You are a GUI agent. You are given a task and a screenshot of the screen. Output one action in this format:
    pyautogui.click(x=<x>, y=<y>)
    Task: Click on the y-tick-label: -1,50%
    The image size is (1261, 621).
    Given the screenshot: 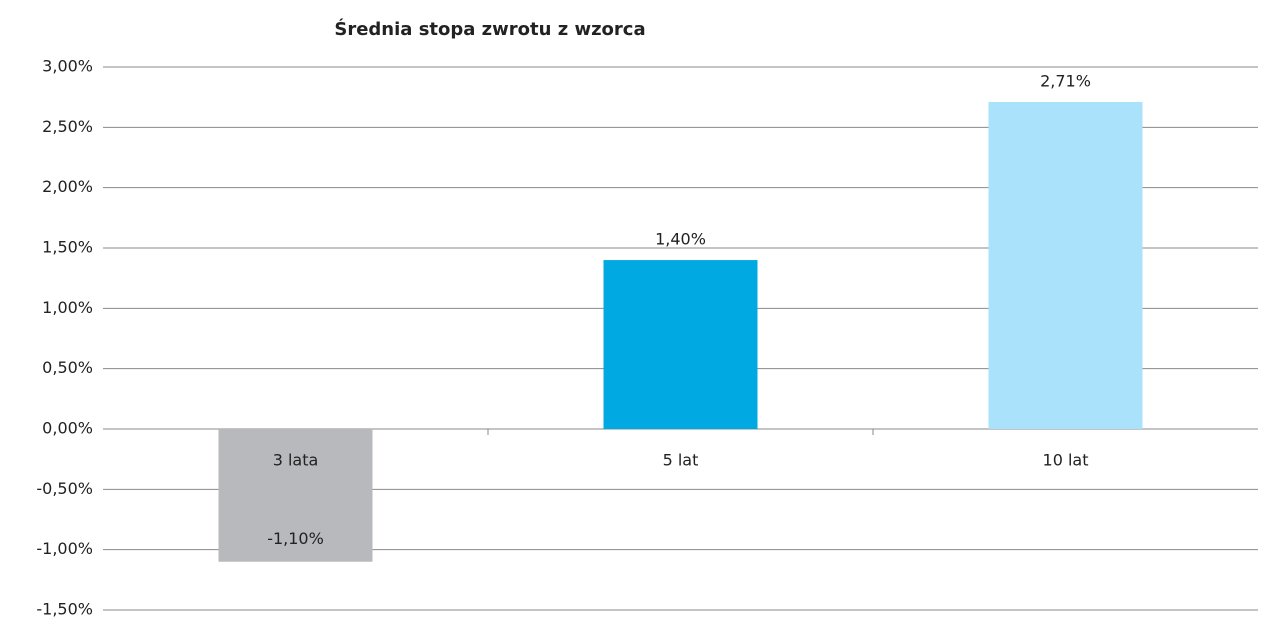 What is the action you would take?
    pyautogui.click(x=64, y=609)
    